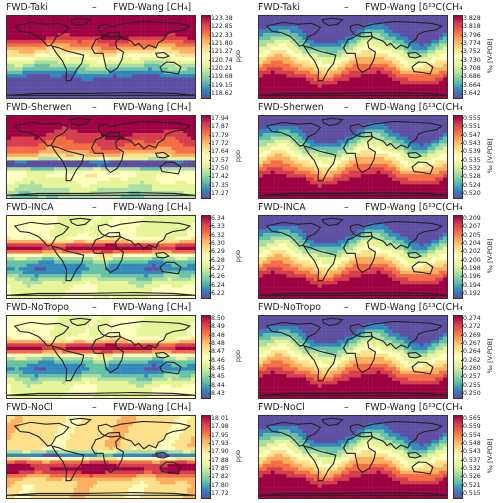  Describe the element at coordinates (471, 60) in the screenshot. I see `colorbar-tick-label: 3.730` at that location.